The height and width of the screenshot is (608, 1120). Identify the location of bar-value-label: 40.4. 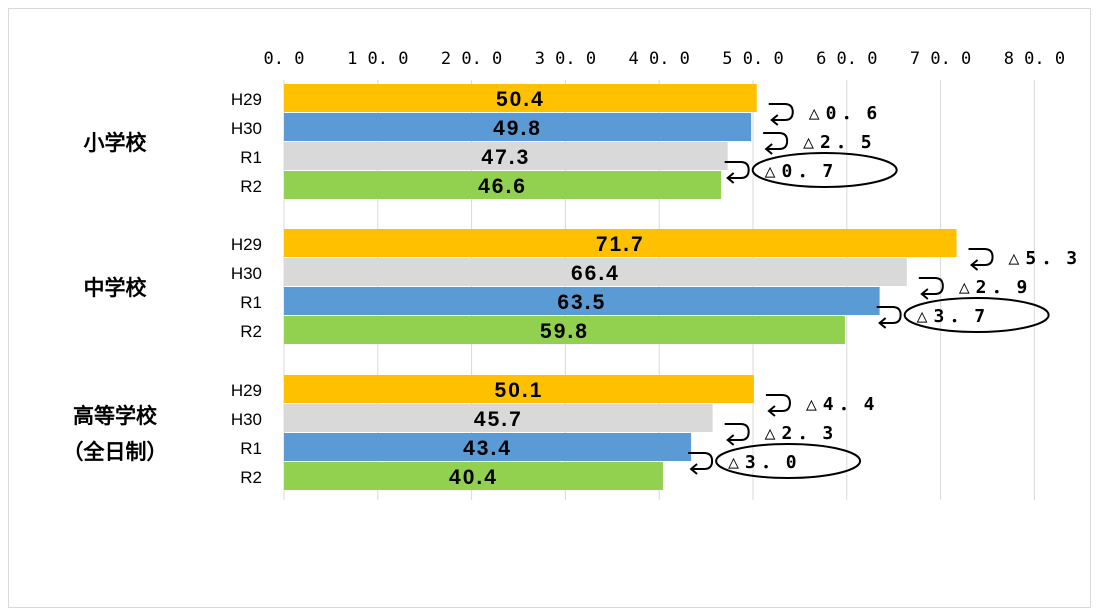
(473, 477).